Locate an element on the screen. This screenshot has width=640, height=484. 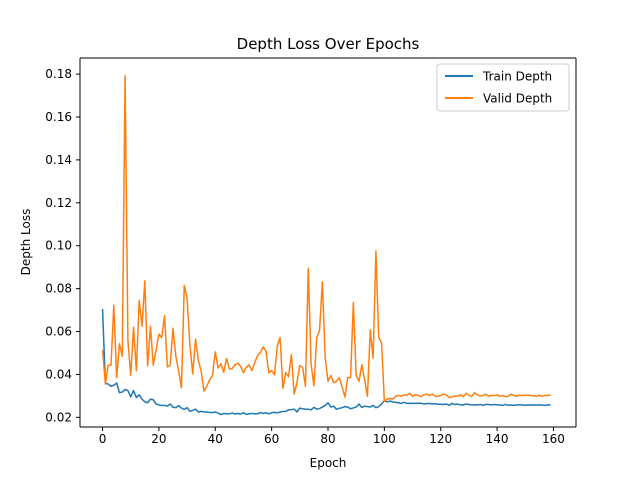
y-tick-label: 0.10 is located at coordinates (58, 246).